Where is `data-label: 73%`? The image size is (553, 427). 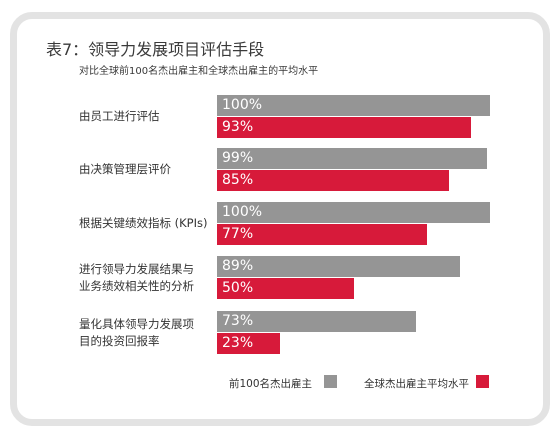 data-label: 73% is located at coordinates (238, 321).